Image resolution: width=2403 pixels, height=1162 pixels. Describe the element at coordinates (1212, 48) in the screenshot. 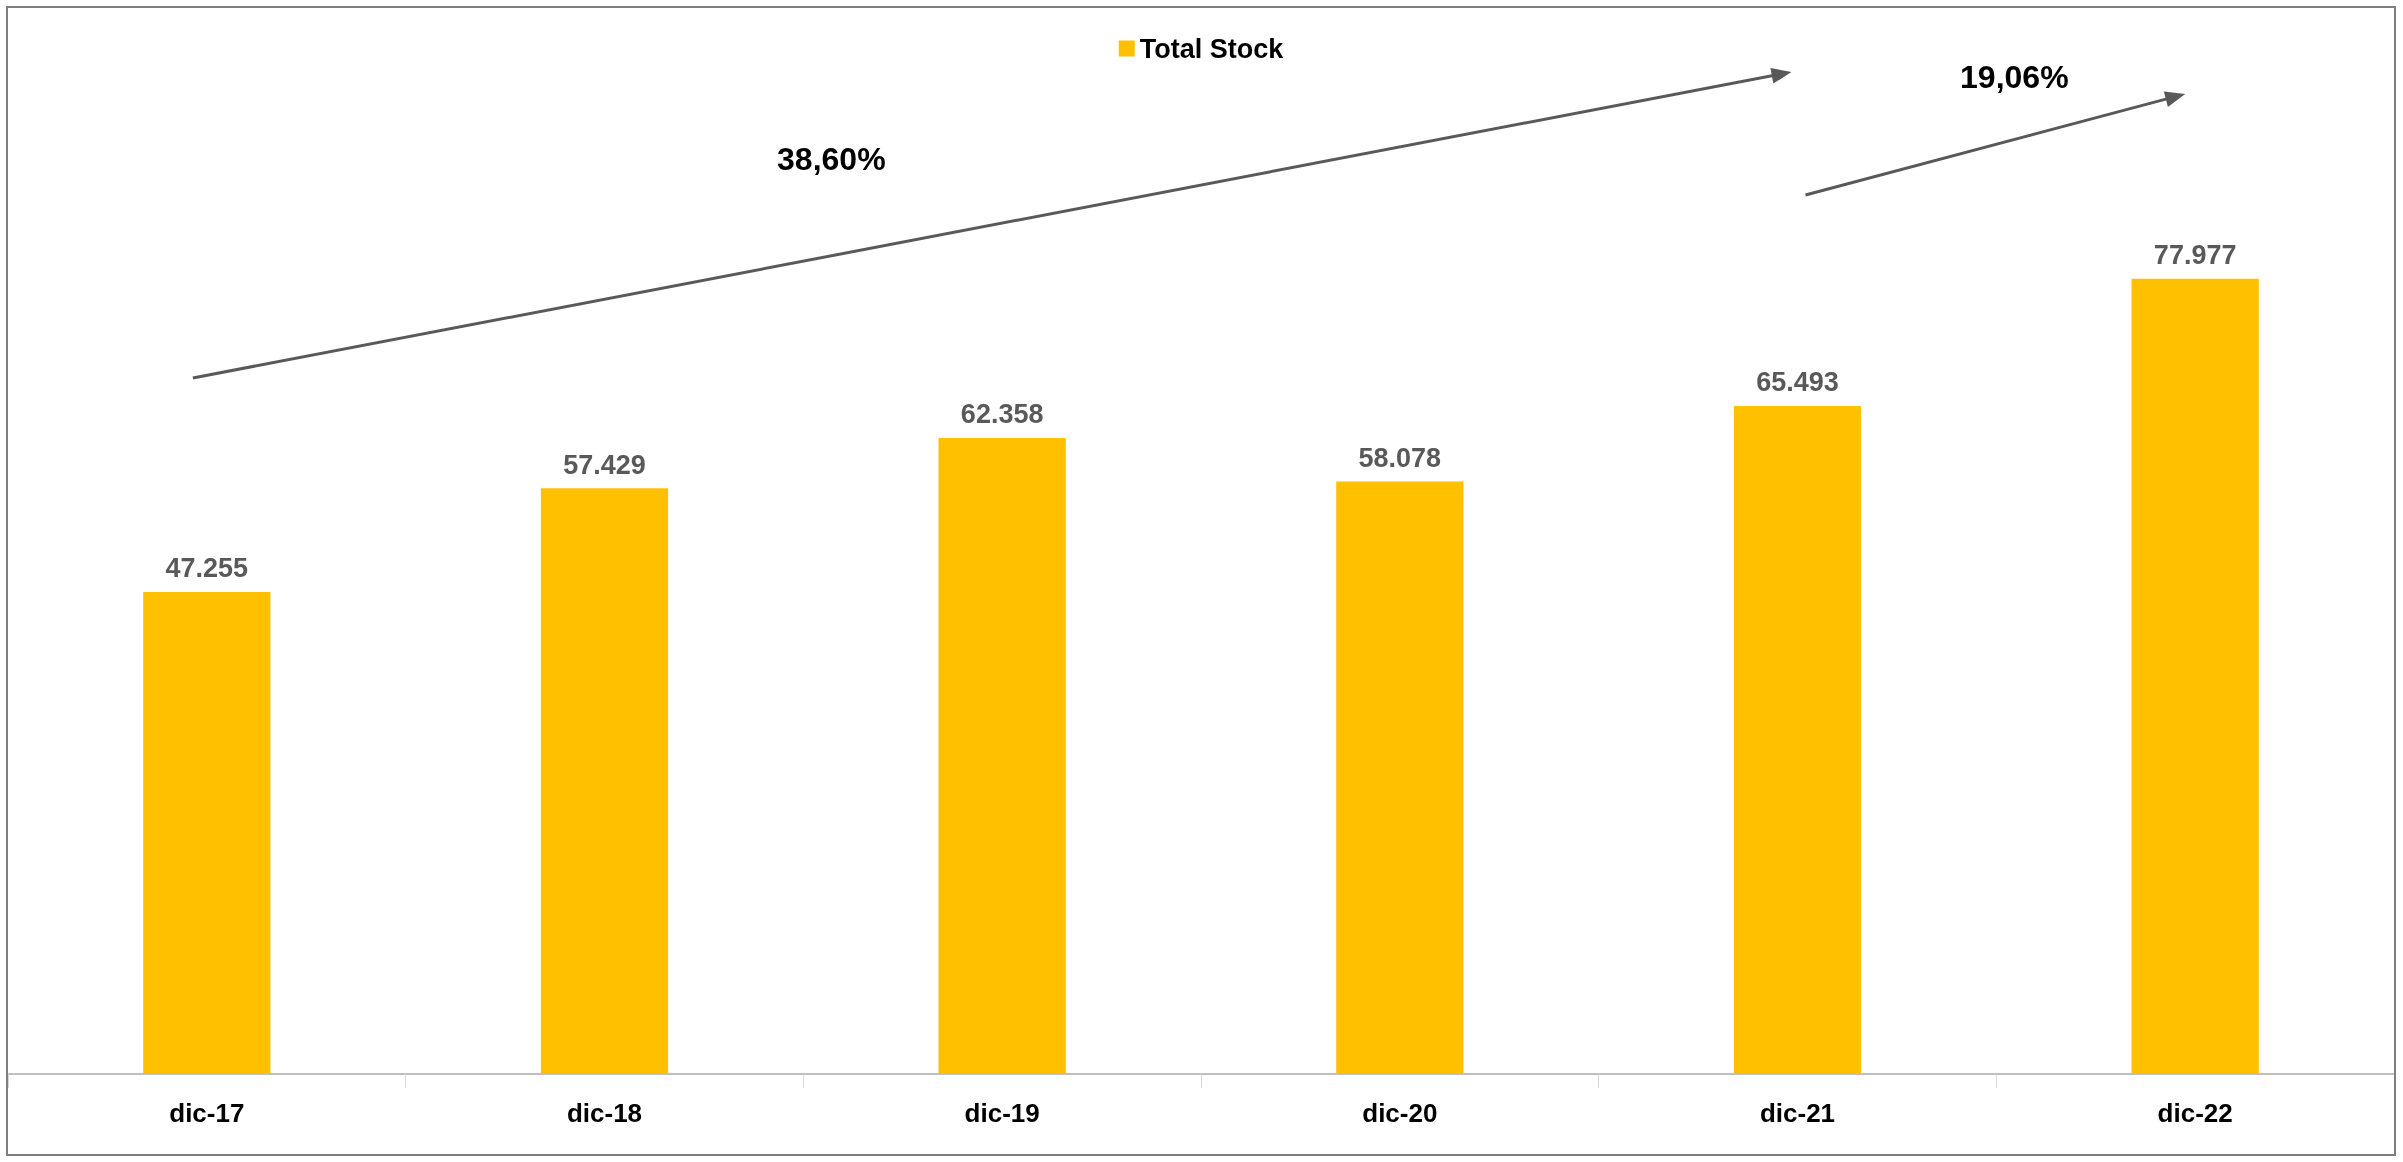

I see `legend-label: Total Stock` at that location.